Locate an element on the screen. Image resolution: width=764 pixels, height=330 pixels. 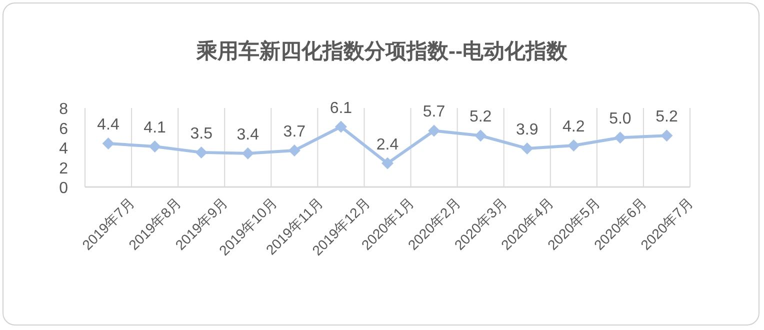
data-label: 3.5 is located at coordinates (201, 133).